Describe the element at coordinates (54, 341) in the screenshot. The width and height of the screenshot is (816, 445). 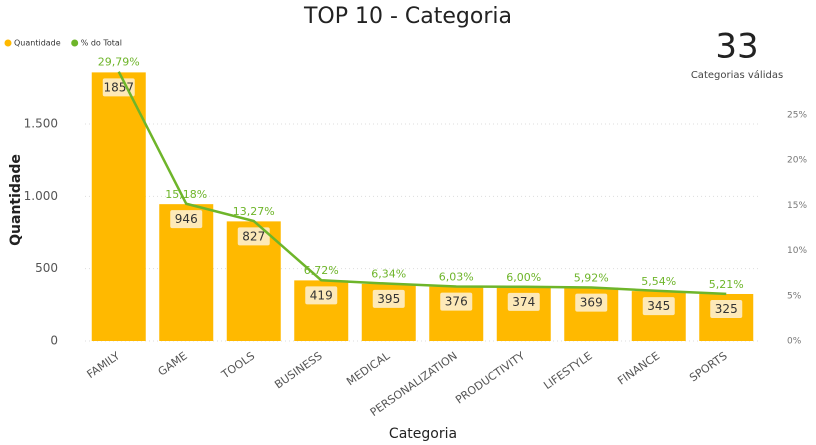
I see `y-tick-label: 0` at that location.